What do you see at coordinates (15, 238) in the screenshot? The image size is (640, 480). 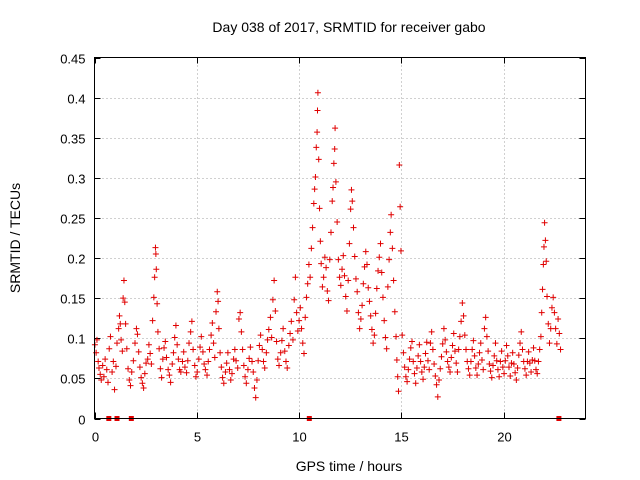 I see `y-axis-label: SRMTID / TECUs` at bounding box center [15, 238].